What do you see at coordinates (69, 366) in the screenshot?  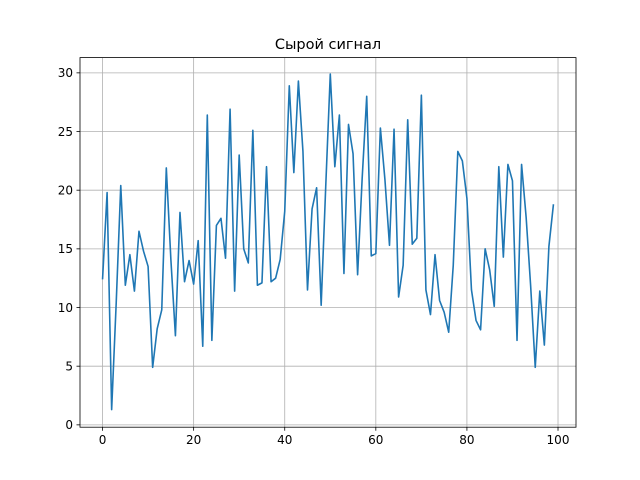 I see `y-tick-label: 5` at bounding box center [69, 366].